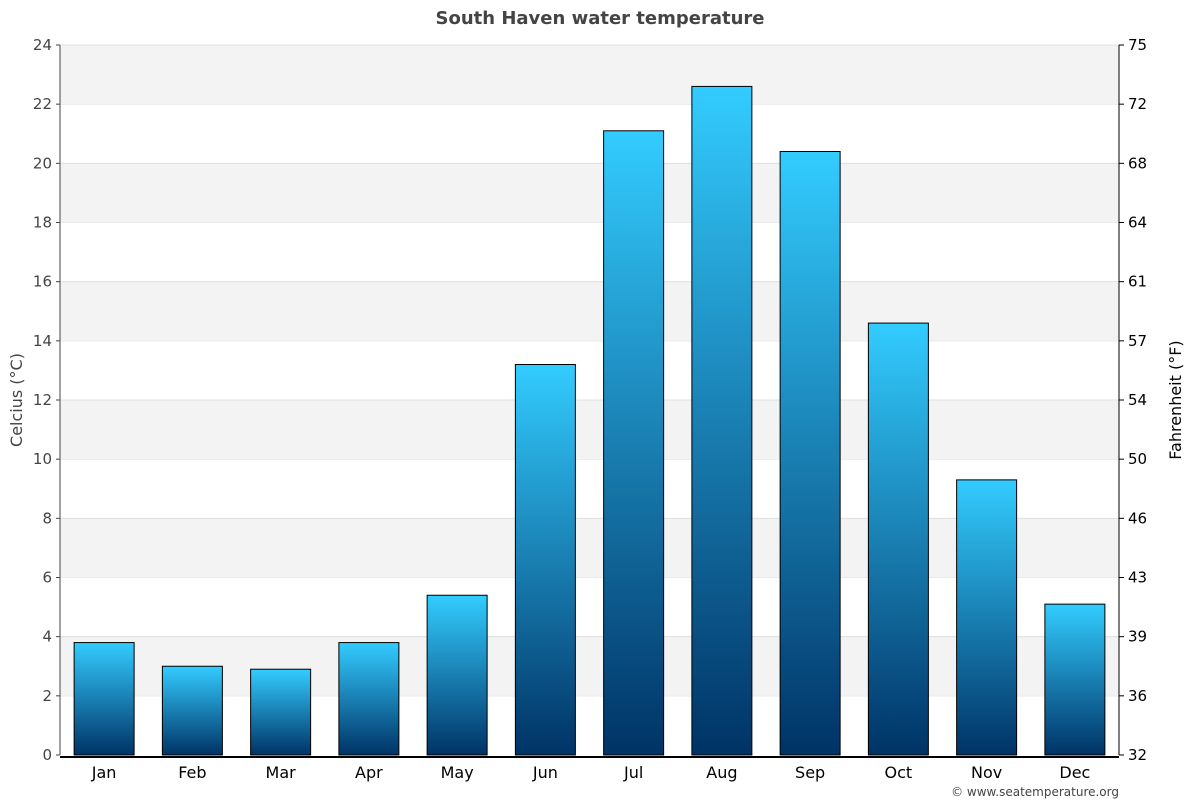 The width and height of the screenshot is (1200, 804). What do you see at coordinates (1137, 578) in the screenshot?
I see `y2-tick-label: 43` at bounding box center [1137, 578].